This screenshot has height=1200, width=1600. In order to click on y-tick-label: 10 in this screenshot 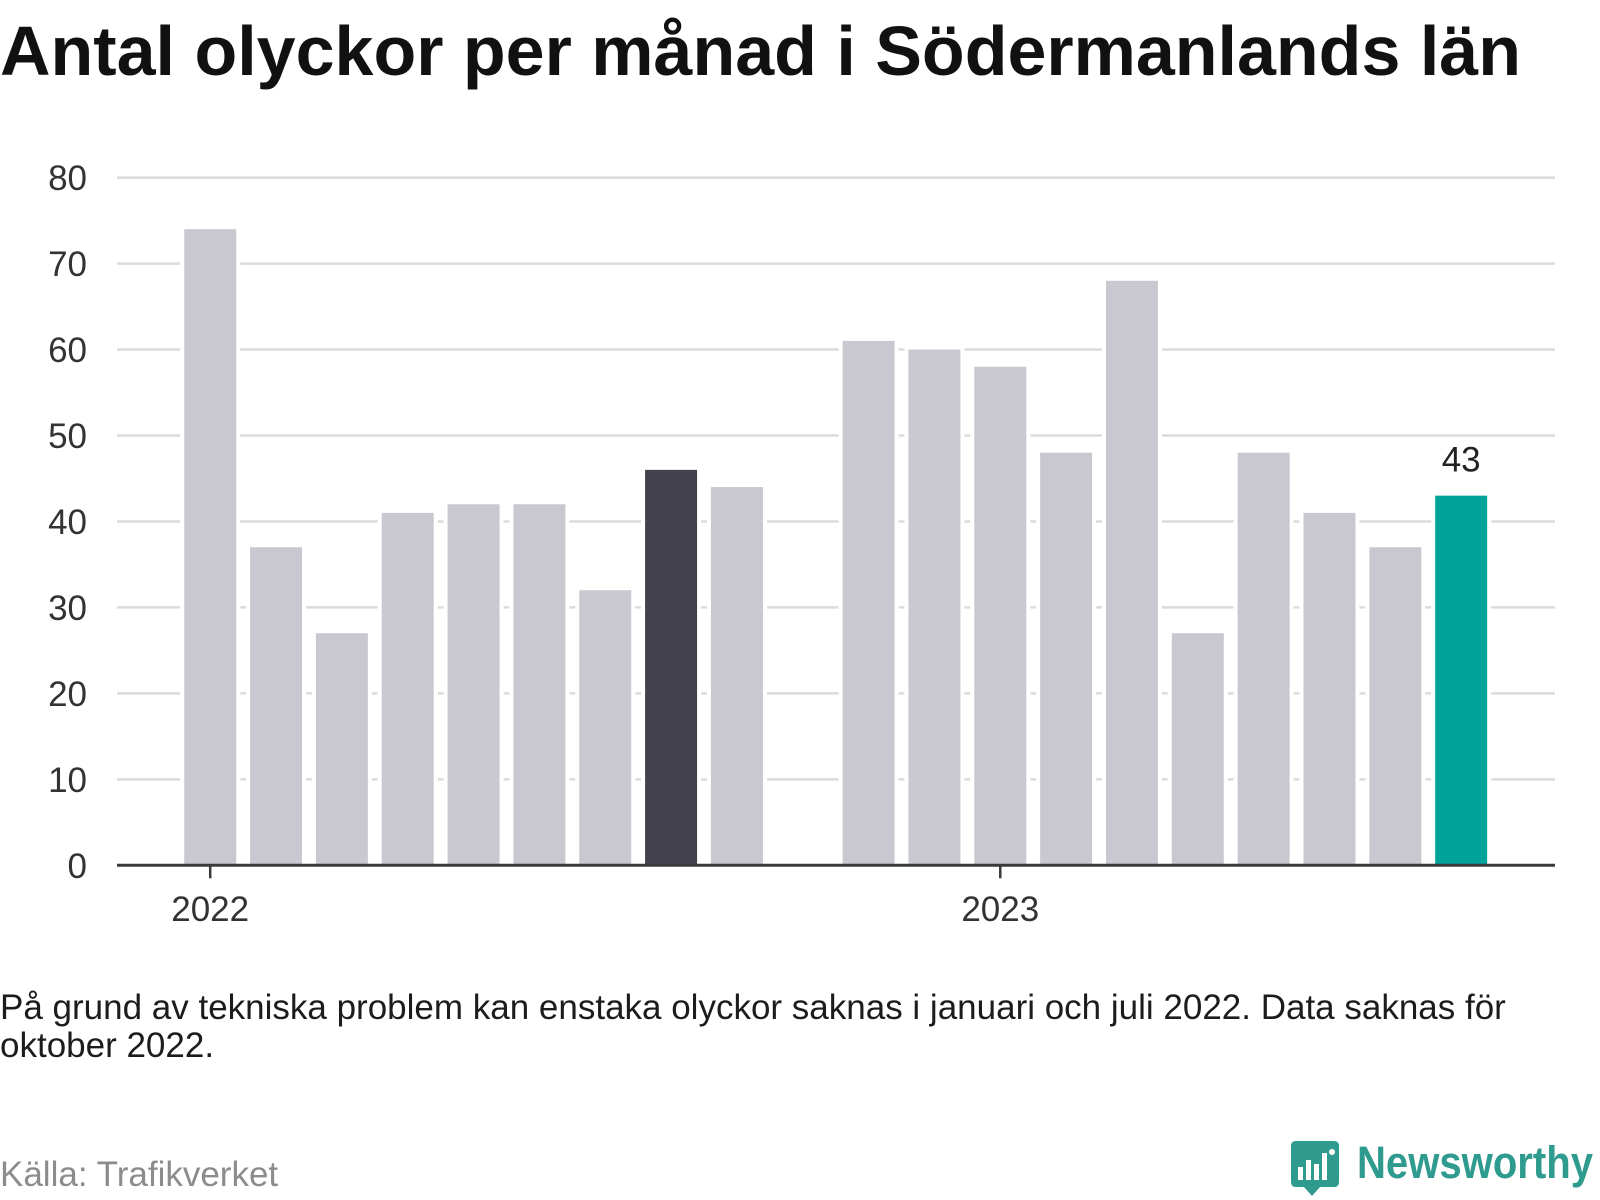, I will do `click(67, 780)`.